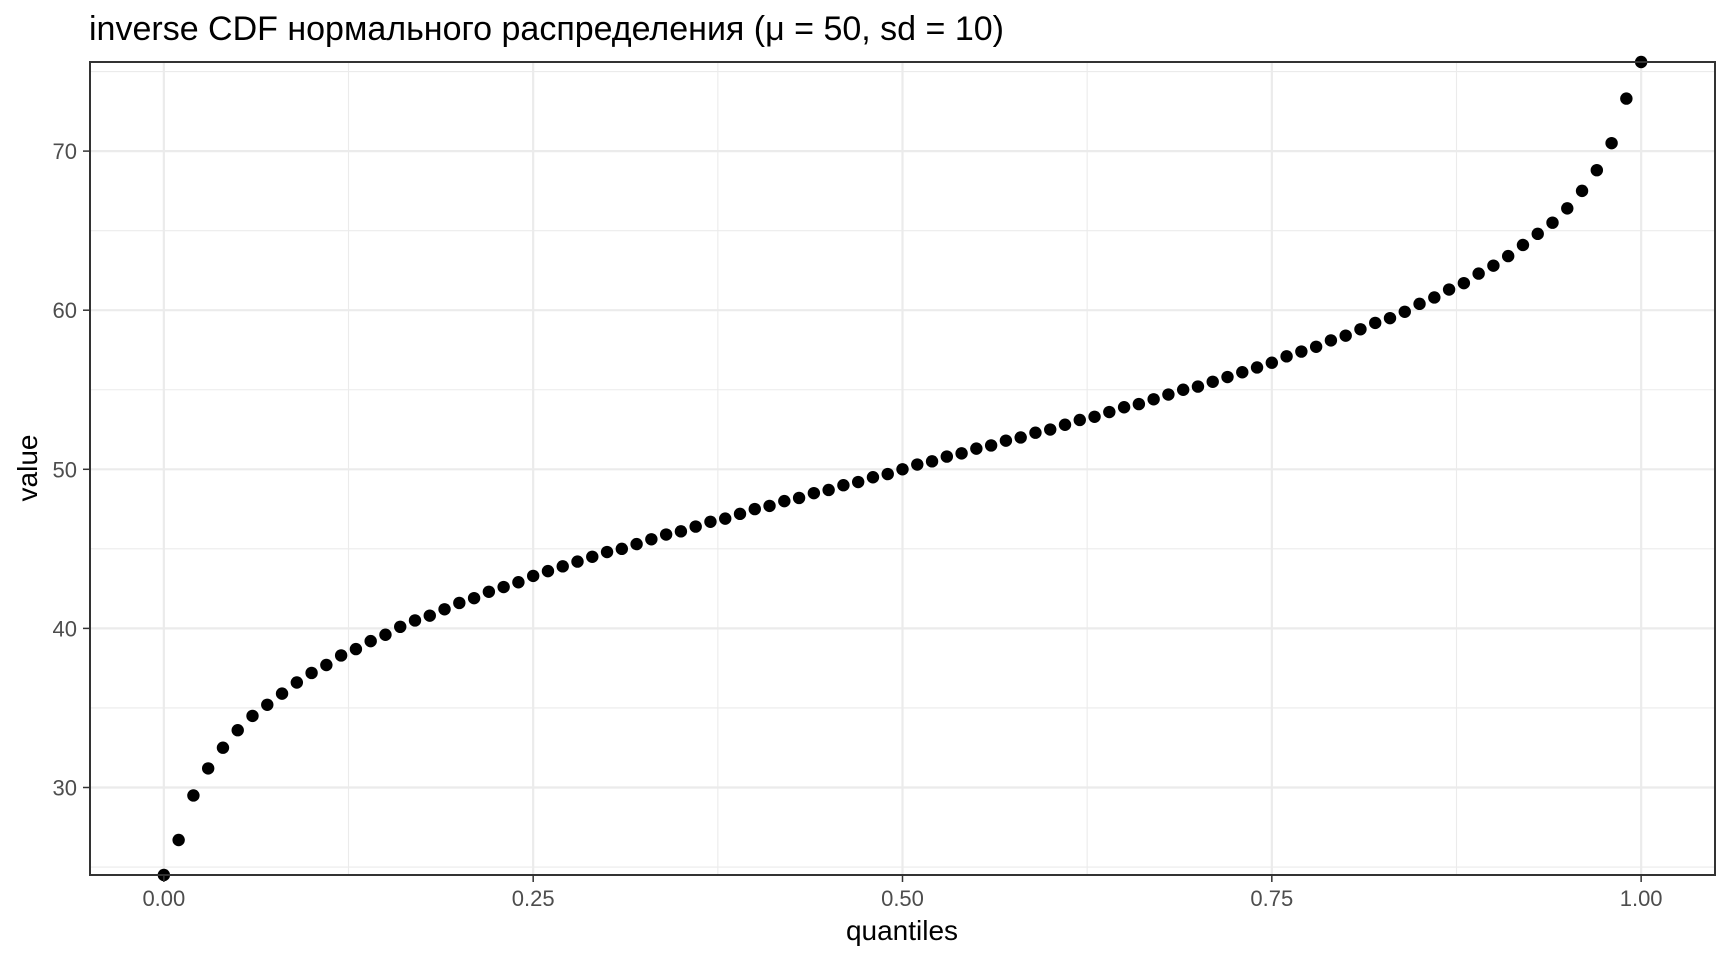 The width and height of the screenshot is (1728, 960). I want to click on y-tick-label: 50, so click(65, 469).